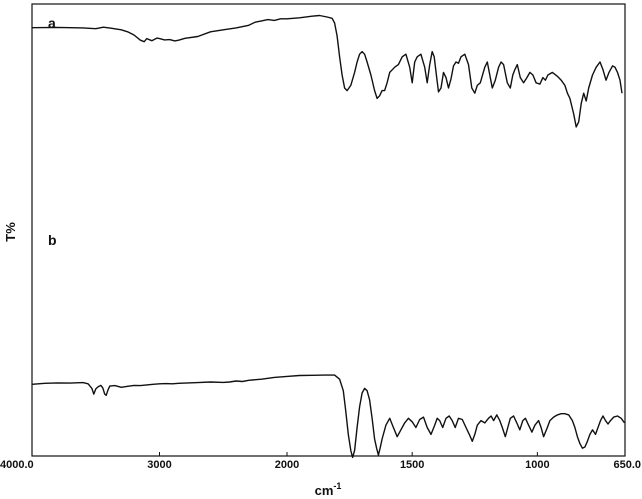 The height and width of the screenshot is (499, 642). I want to click on y-axis-label: T%, so click(10, 232).